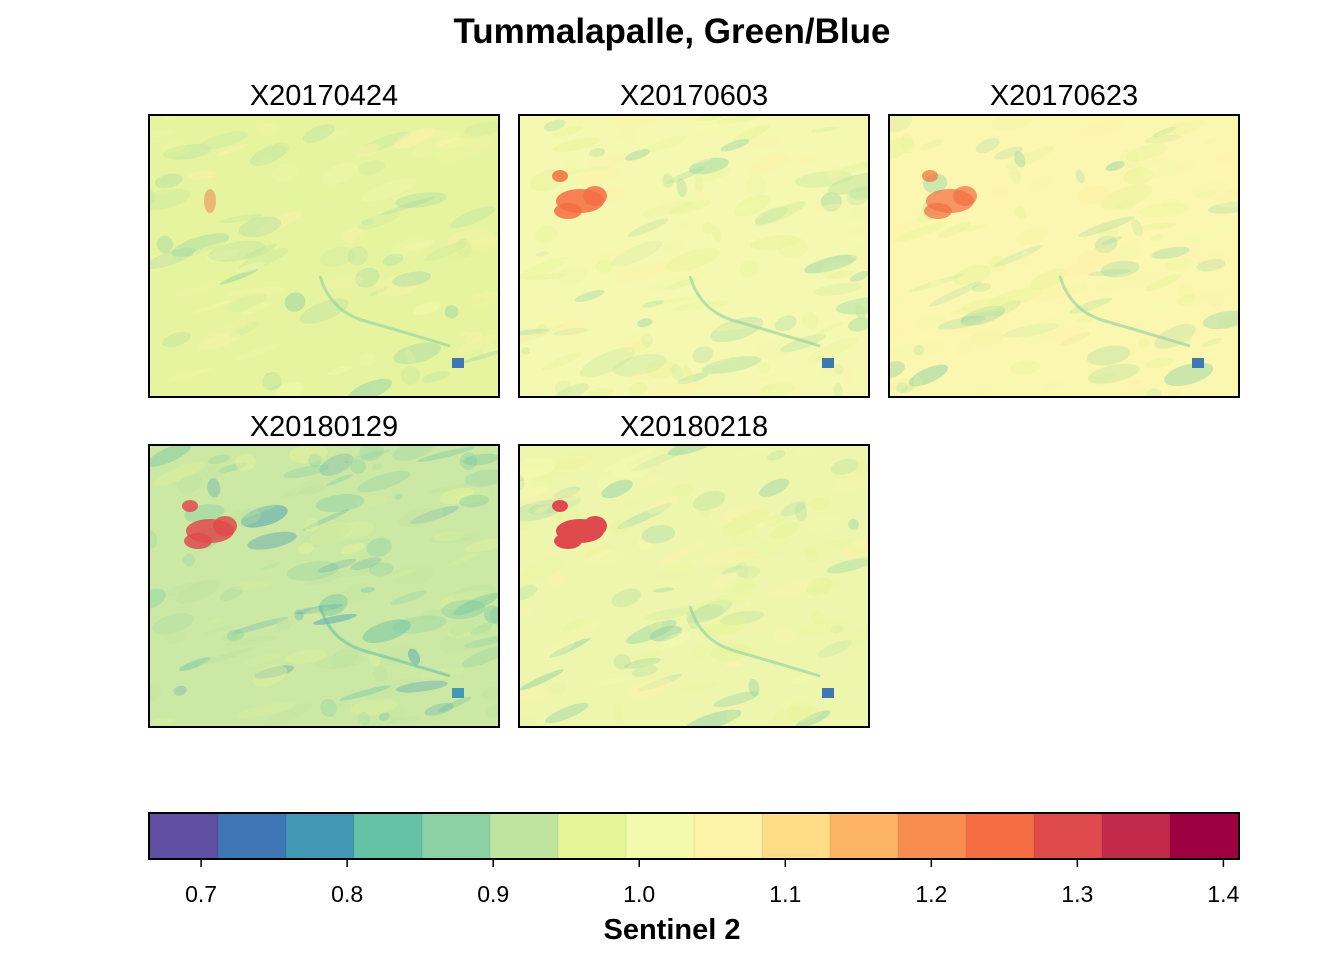 The image size is (1344, 960). What do you see at coordinates (1136, 836) in the screenshot?
I see `colorbar-swatch` at bounding box center [1136, 836].